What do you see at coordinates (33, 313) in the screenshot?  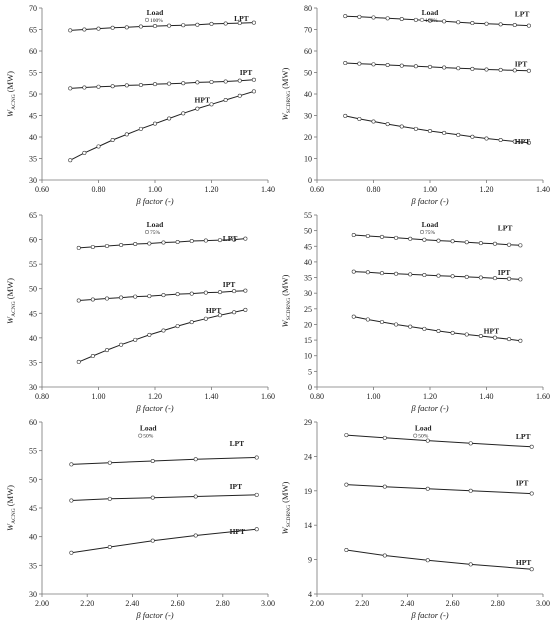 I see `y-tick-label: 45` at bounding box center [33, 313].